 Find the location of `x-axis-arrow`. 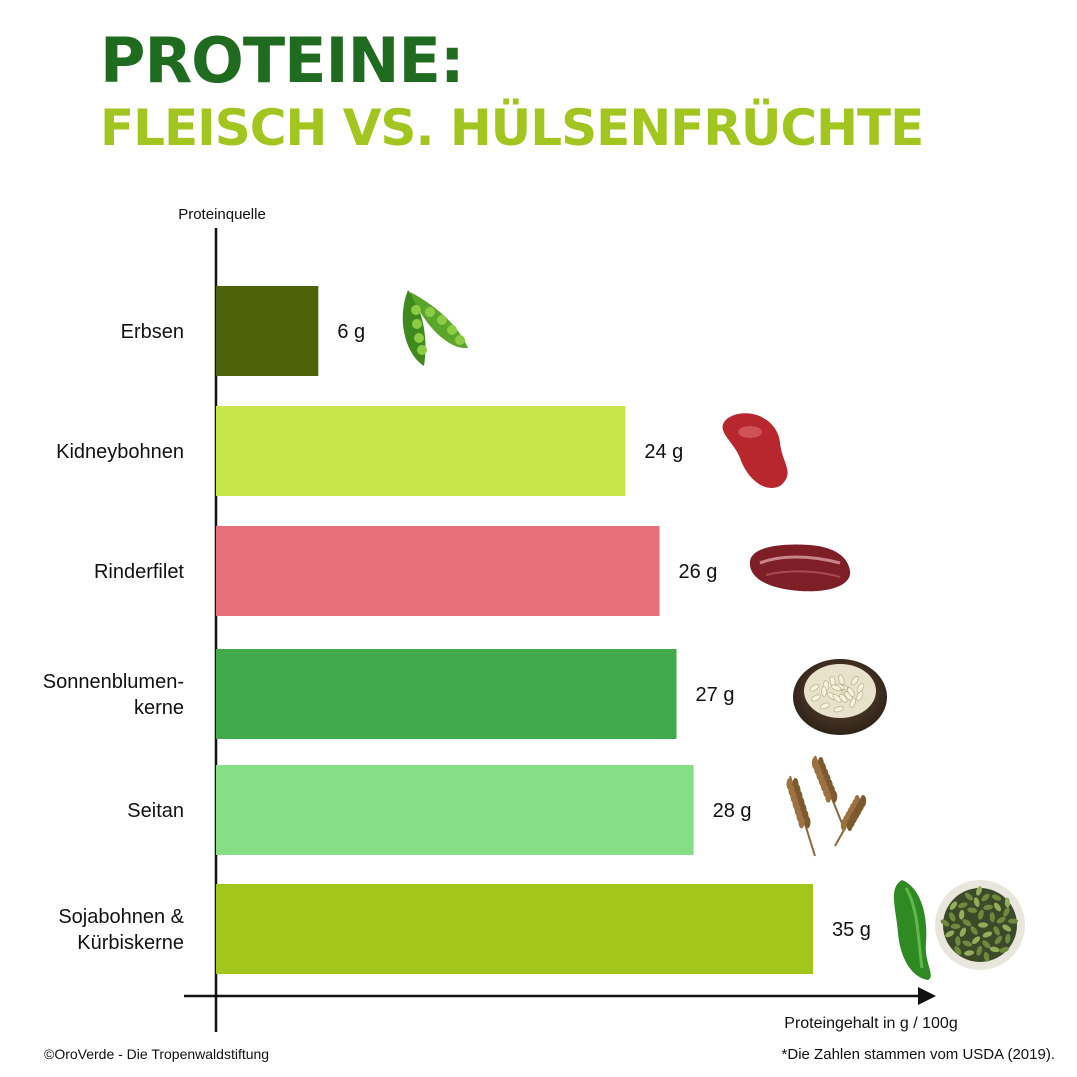

x-axis-arrow is located at coordinates (927, 996).